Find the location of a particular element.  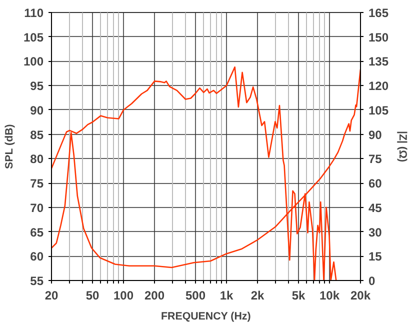

x-tick-label: 2k is located at coordinates (257, 295).